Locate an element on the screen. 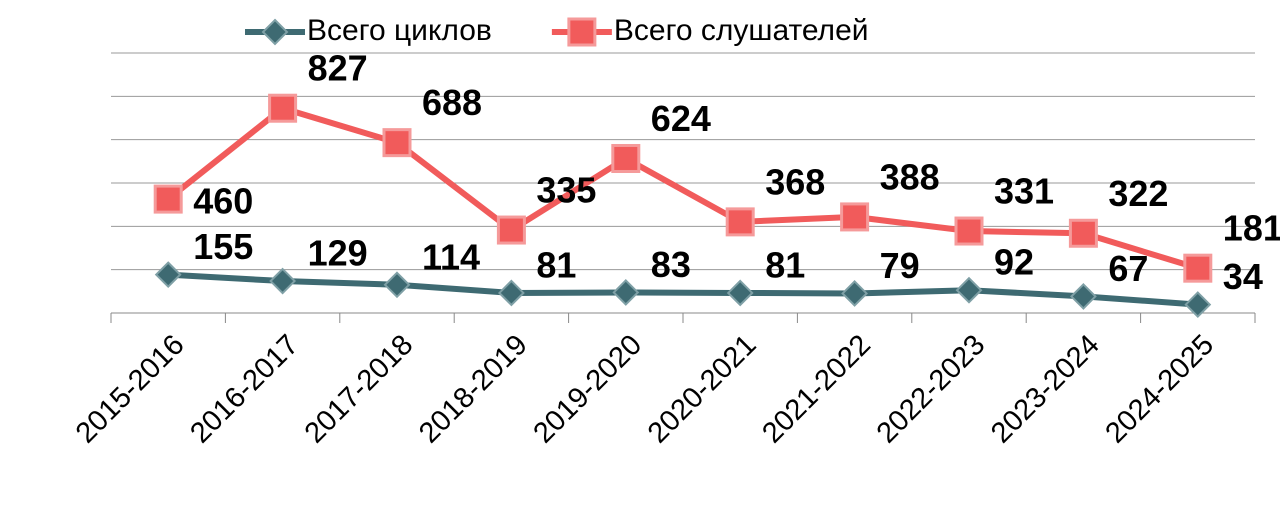  x-tick-label: 2019-2020 is located at coordinates (587, 389).